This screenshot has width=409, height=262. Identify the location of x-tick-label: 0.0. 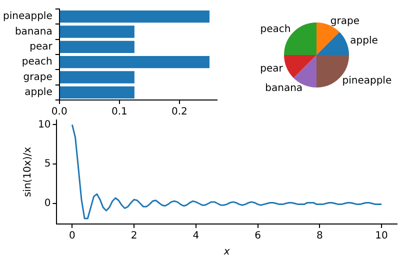
(59, 112).